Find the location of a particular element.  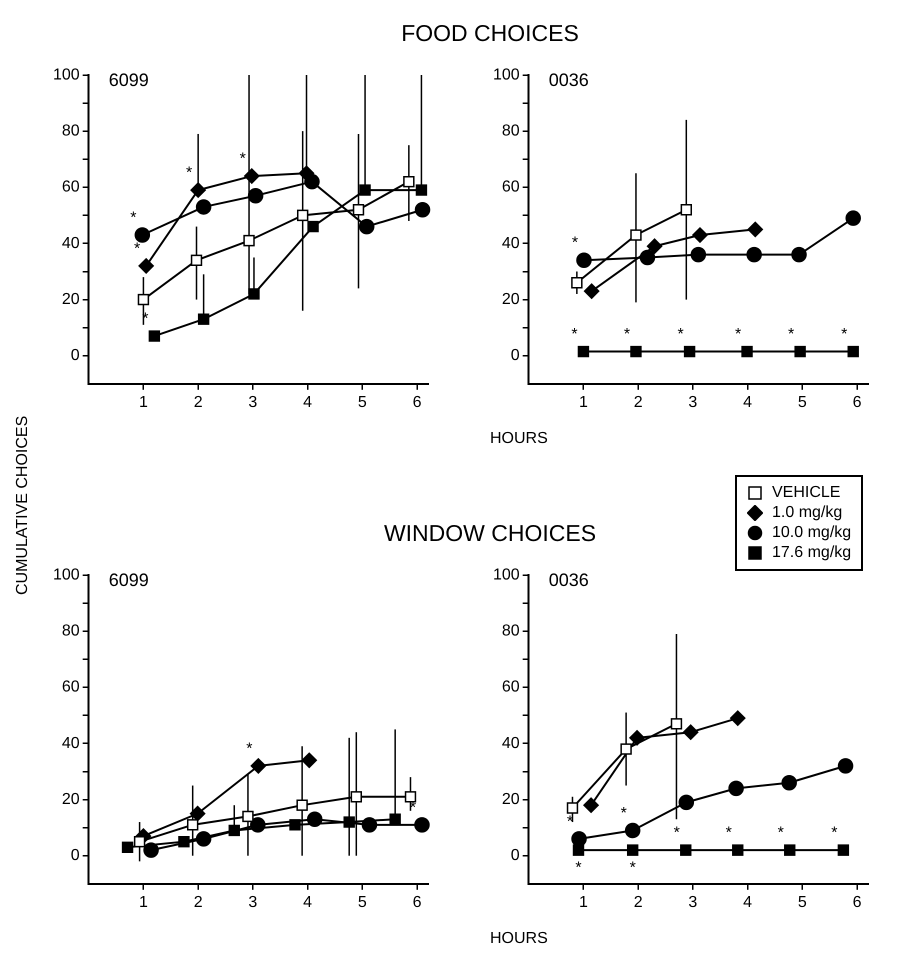

legend-label: 1.0 mg/kg is located at coordinates (807, 513).